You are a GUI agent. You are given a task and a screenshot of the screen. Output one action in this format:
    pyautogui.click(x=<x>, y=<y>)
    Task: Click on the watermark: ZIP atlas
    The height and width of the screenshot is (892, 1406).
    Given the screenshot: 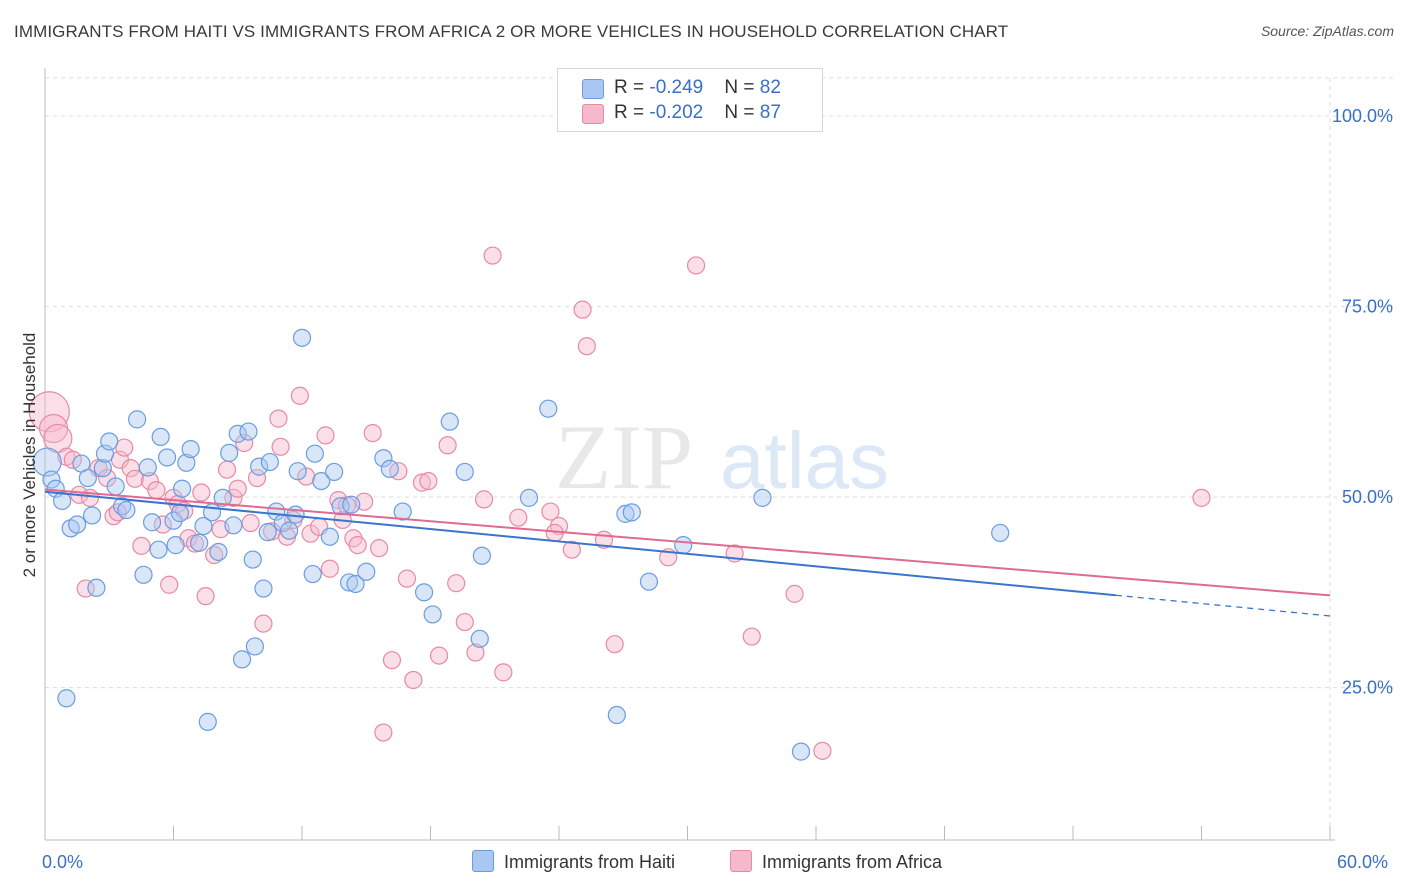 What is the action you would take?
    pyautogui.click(x=722, y=457)
    